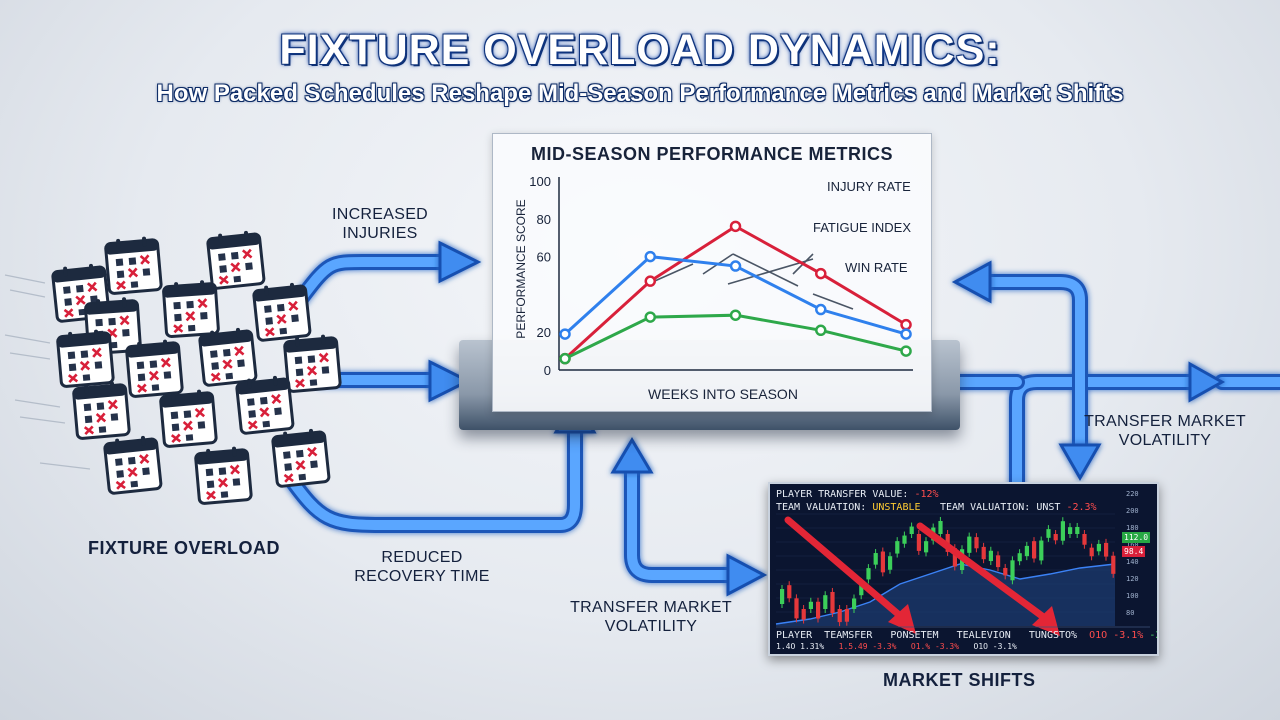 The width and height of the screenshot is (1280, 720). Describe the element at coordinates (521, 269) in the screenshot. I see `chart-ylabel: PERFORMANCE SCORE` at that location.